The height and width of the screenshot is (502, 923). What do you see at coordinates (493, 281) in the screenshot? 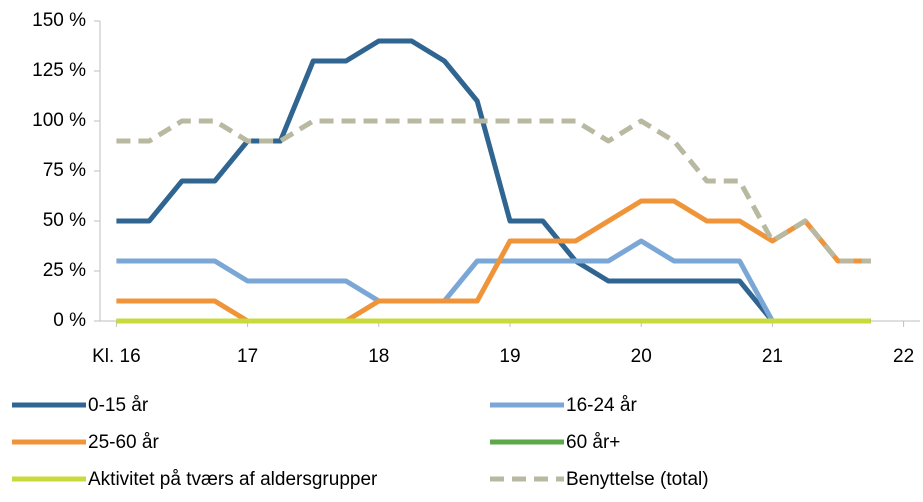
I see `series-line` at bounding box center [493, 281].